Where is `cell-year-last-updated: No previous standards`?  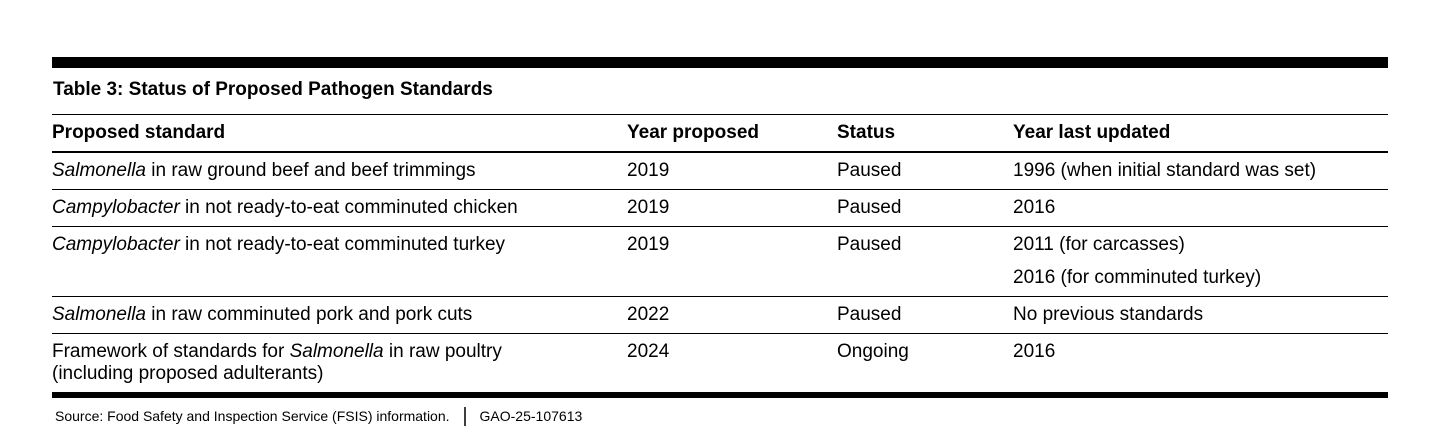 cell-year-last-updated: No previous standards is located at coordinates (1200, 315).